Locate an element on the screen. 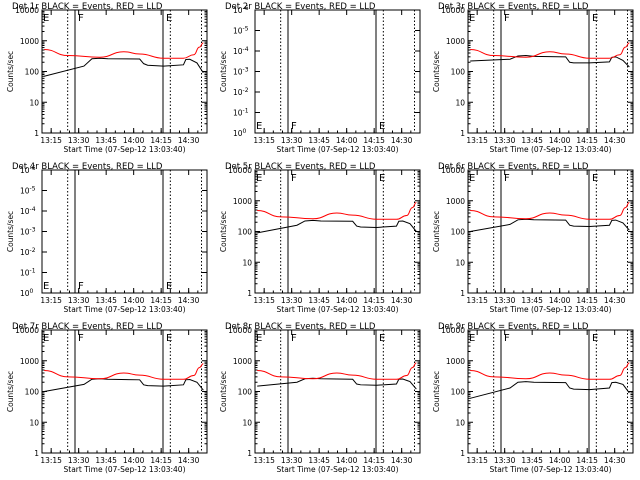 This screenshot has height=480, width=640. y-tick-label: 10⁻² is located at coordinates (28, 252).